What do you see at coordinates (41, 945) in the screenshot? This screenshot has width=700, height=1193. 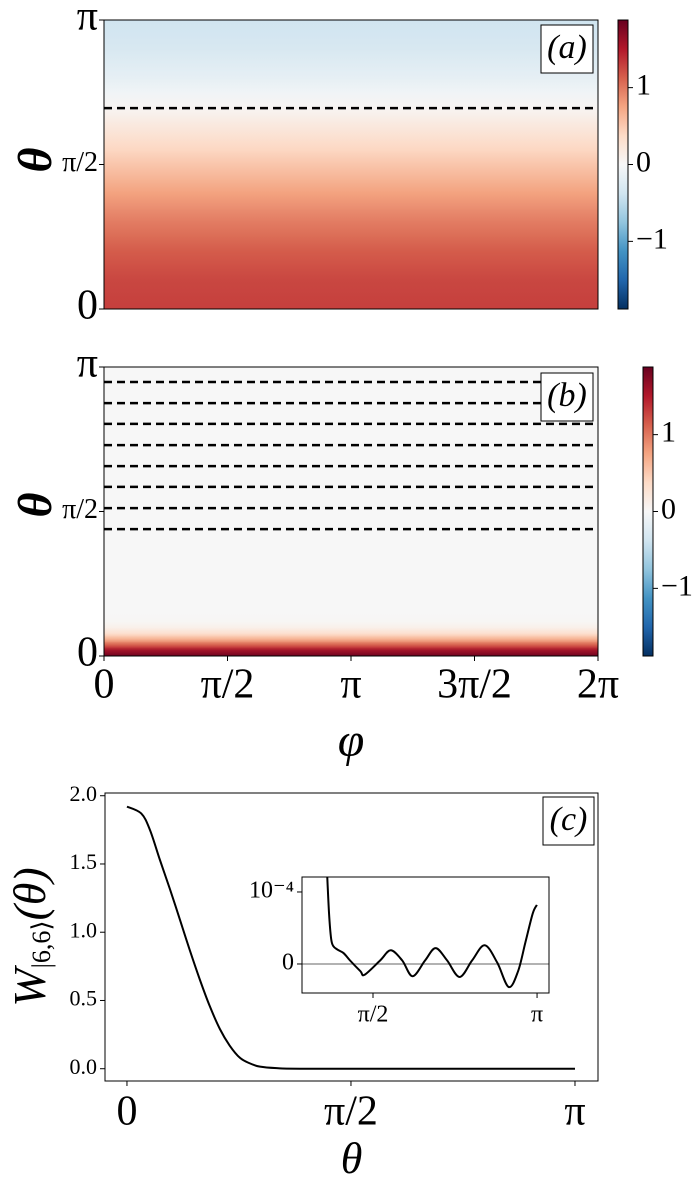 I see `y-axis-label-part: |6,6⟩` at bounding box center [41, 945].